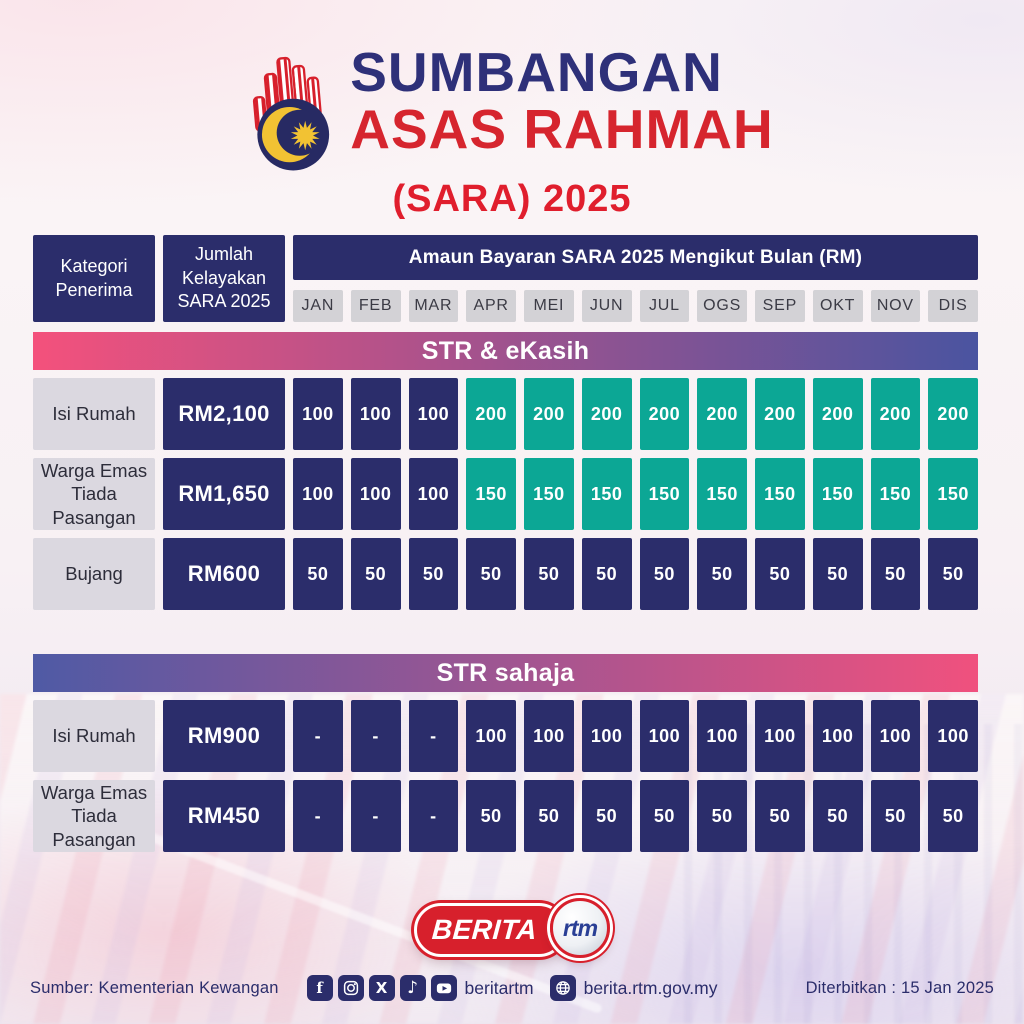 This screenshot has height=1024, width=1024. What do you see at coordinates (305, 135) in the screenshot?
I see `fourteen-point-star-icon` at bounding box center [305, 135].